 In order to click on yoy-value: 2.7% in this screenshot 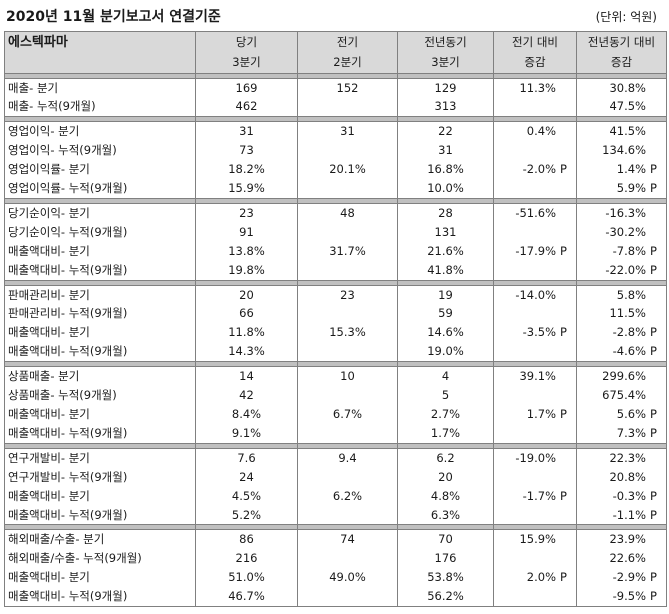, I will do `click(445, 414)`.